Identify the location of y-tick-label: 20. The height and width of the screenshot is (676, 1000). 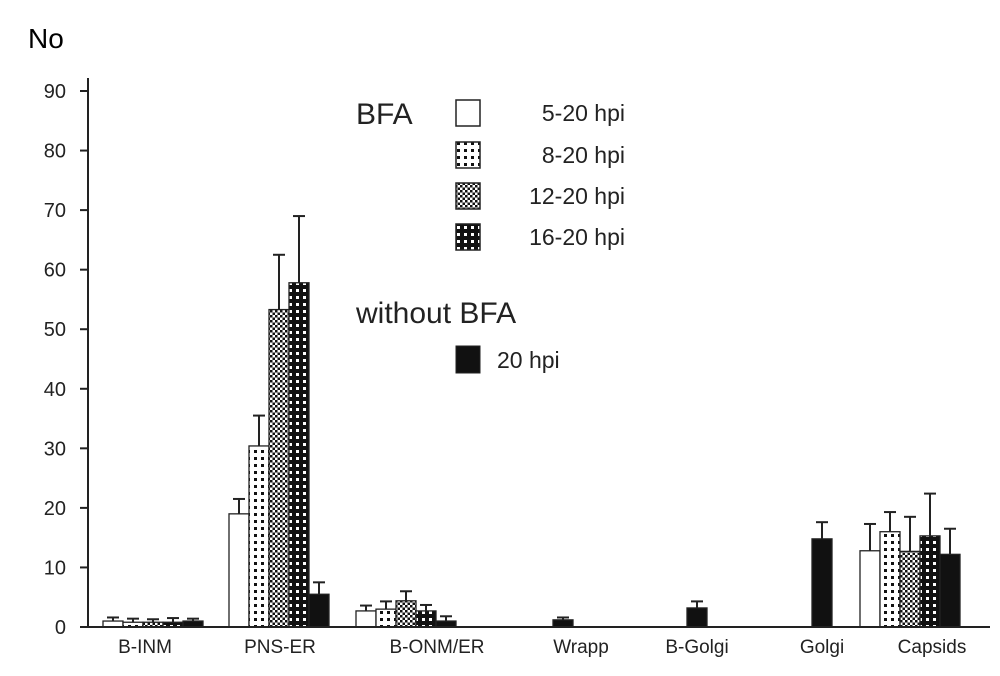
(55, 509).